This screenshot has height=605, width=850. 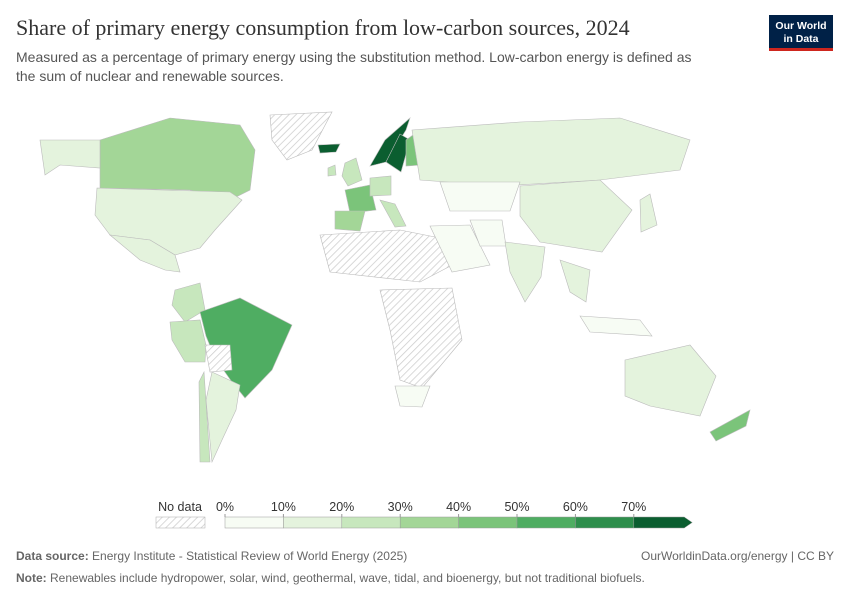 What do you see at coordinates (283, 507) in the screenshot?
I see `legend-tick-label: 10%` at bounding box center [283, 507].